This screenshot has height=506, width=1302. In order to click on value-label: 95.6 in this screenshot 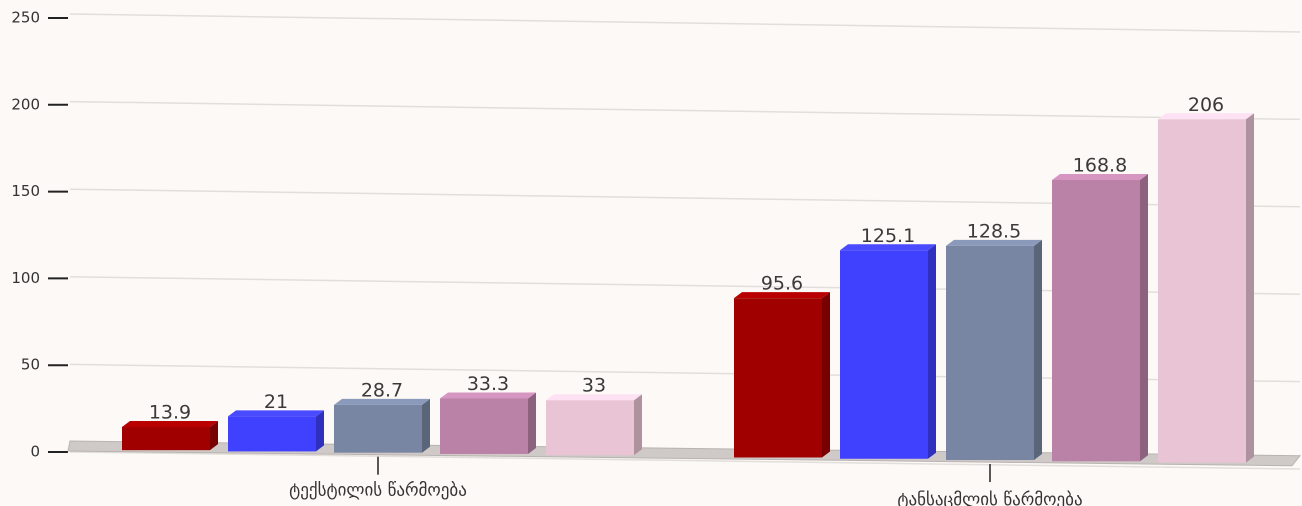, I will do `click(782, 284)`.